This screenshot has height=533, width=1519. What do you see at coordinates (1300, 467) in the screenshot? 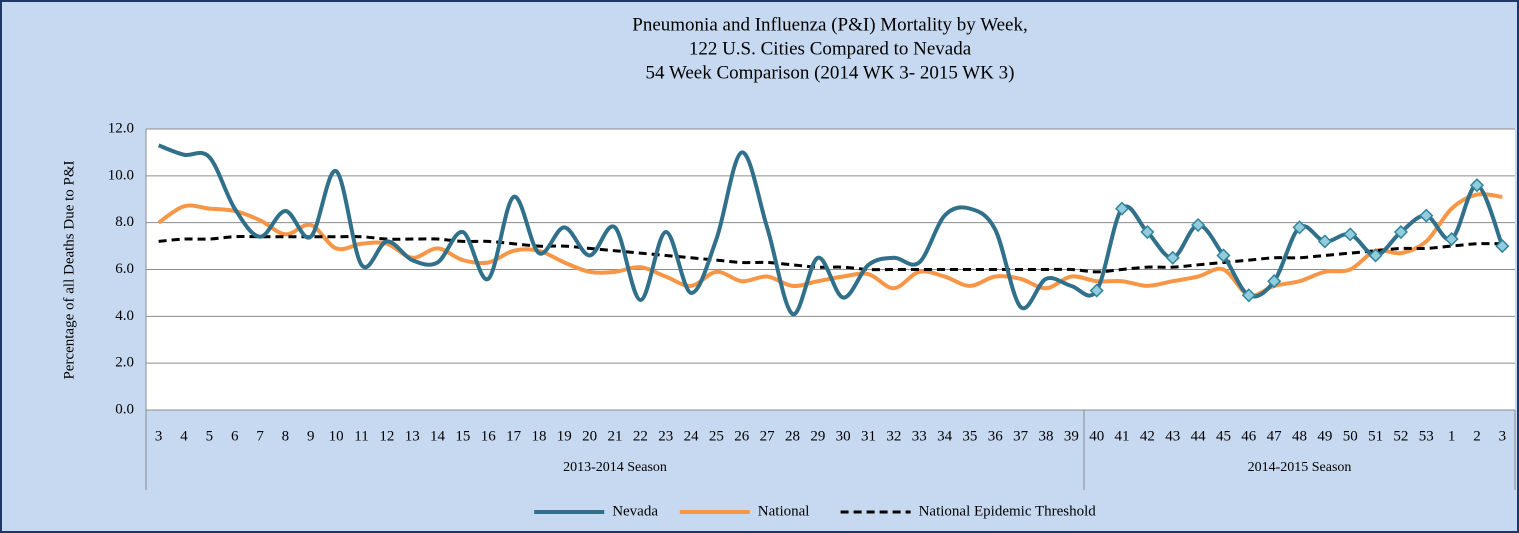
I see `group-label: 2014-2015 Season` at bounding box center [1300, 467].